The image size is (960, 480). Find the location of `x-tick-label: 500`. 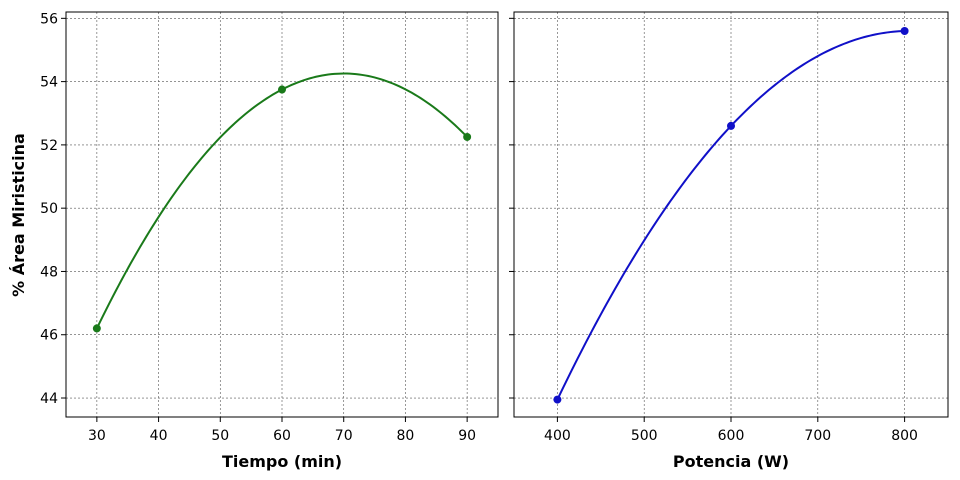

x-tick-label: 500 is located at coordinates (644, 436).